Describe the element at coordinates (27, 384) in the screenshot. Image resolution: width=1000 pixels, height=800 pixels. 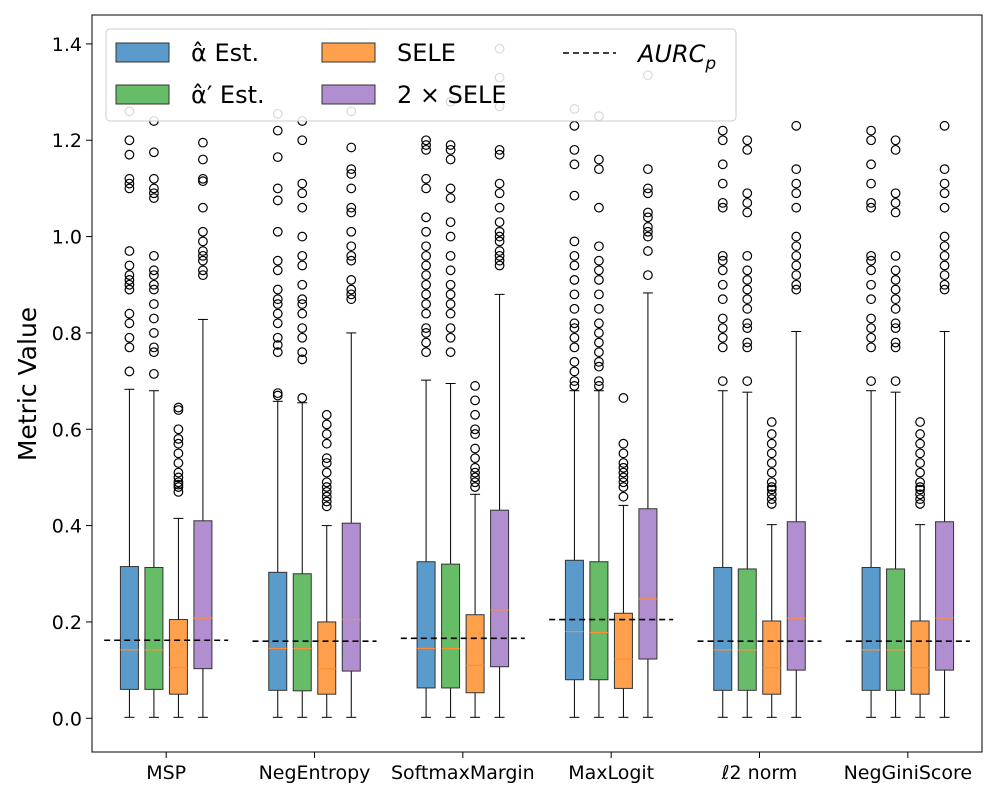
I see `y-axis-title: Metric Value` at that location.